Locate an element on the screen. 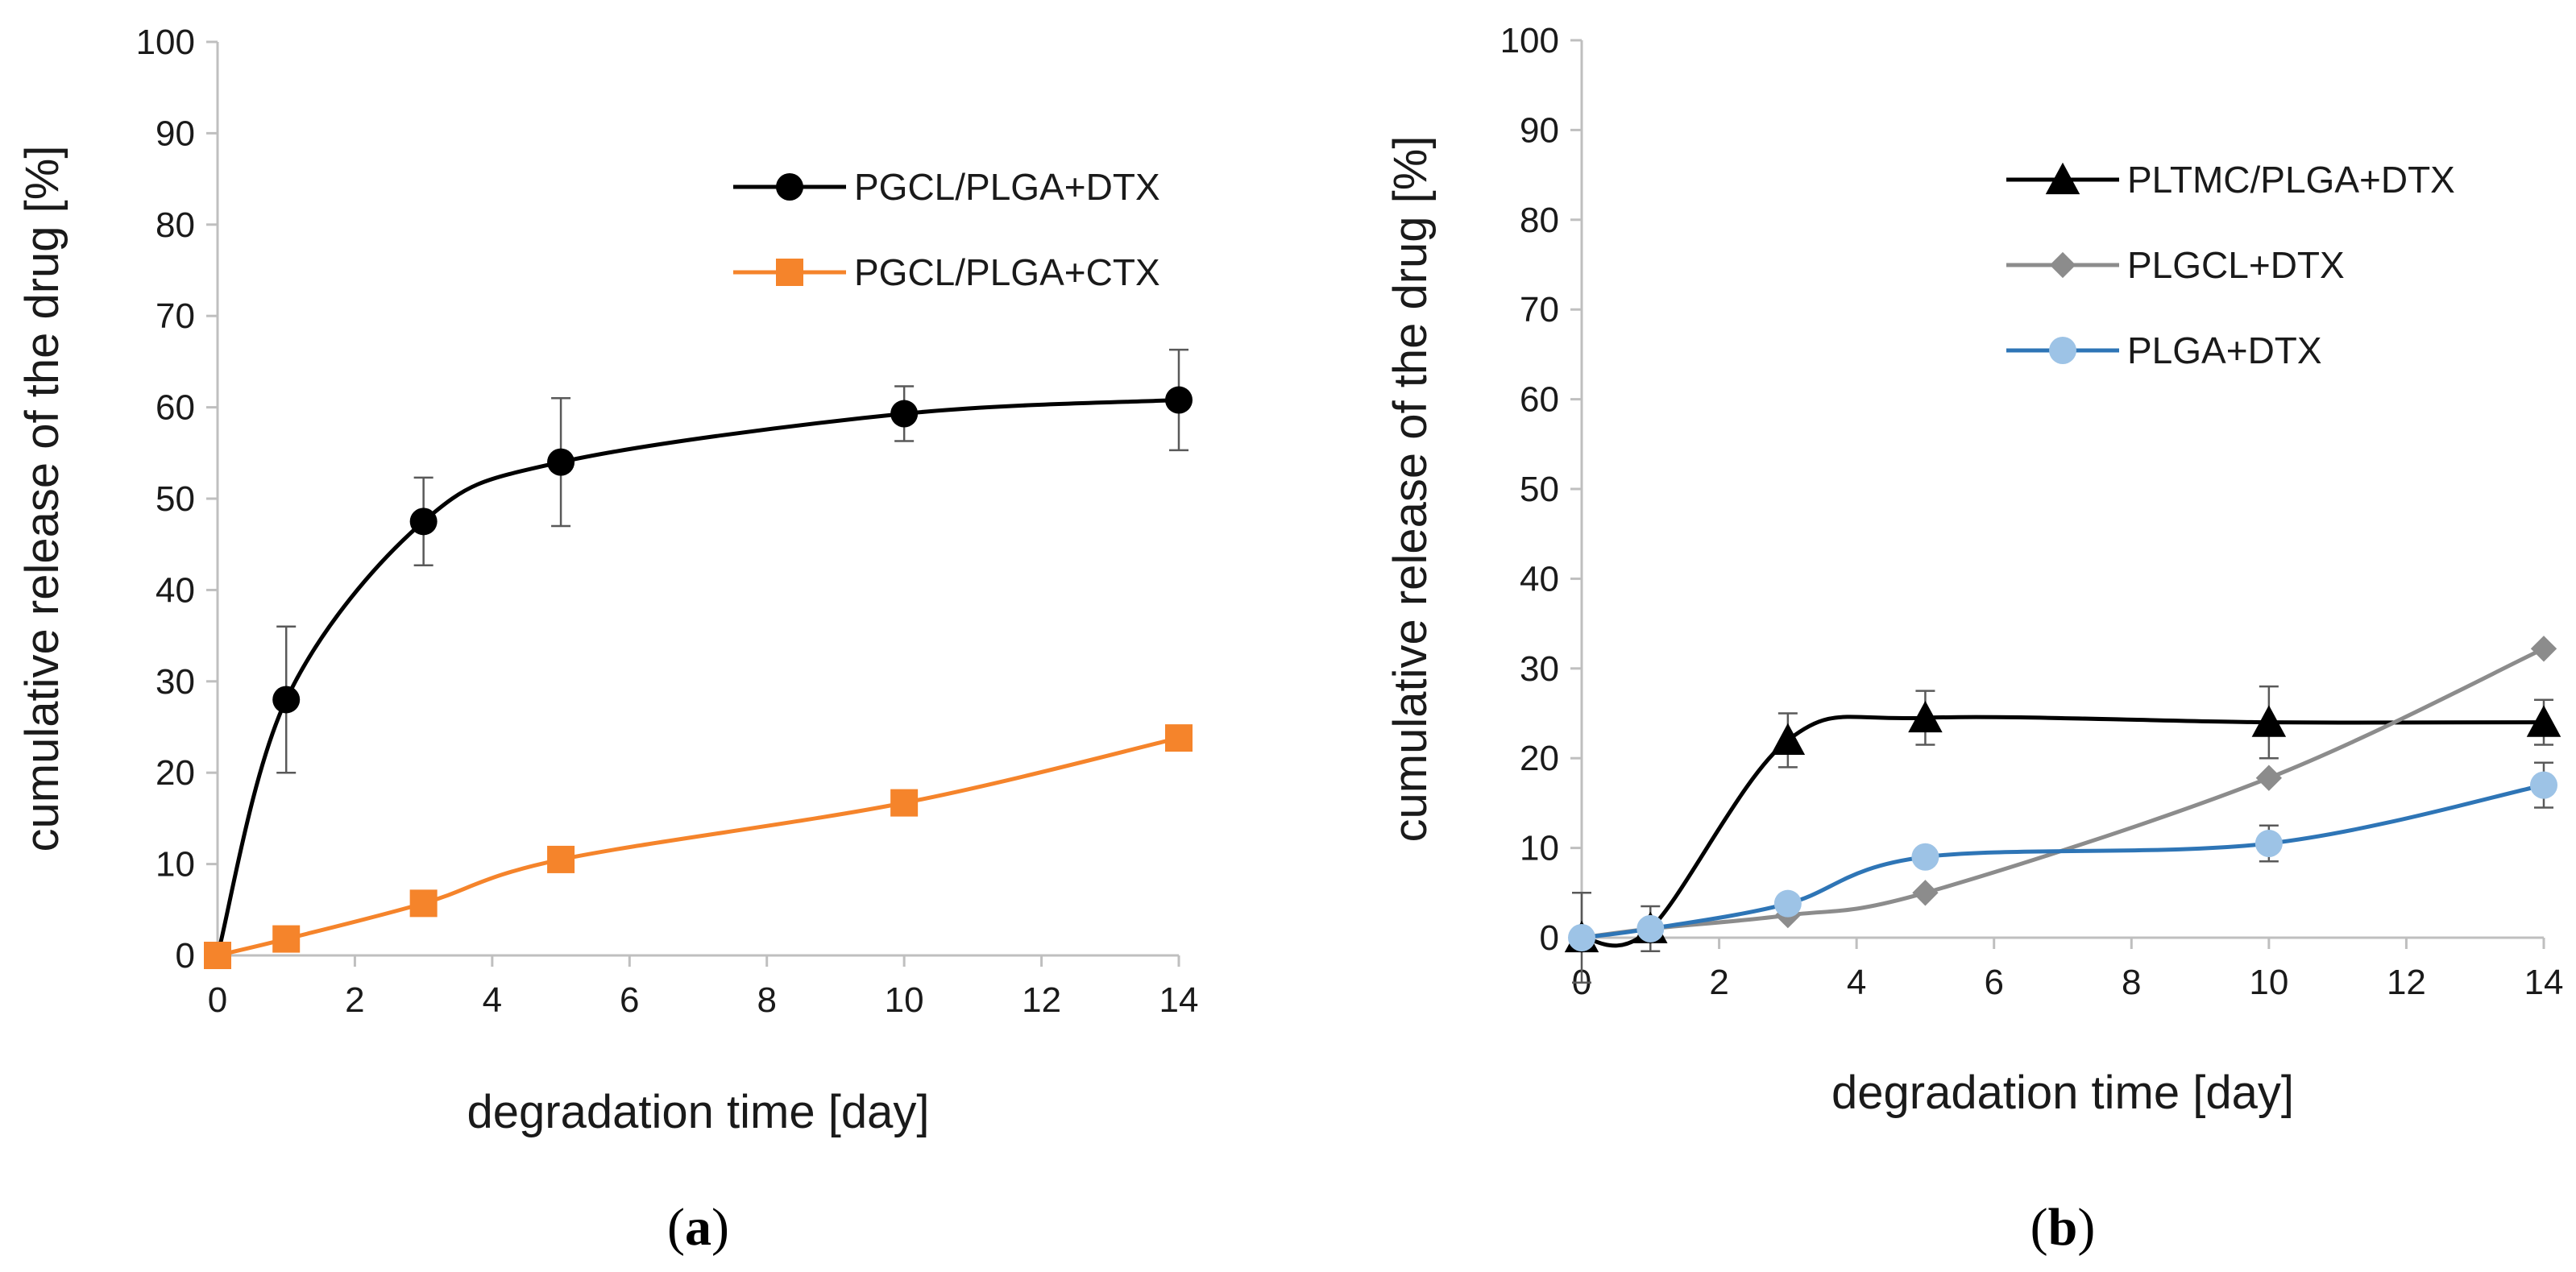 The height and width of the screenshot is (1272, 2576). series-pgcl-plga-ctx is located at coordinates (698, 846).